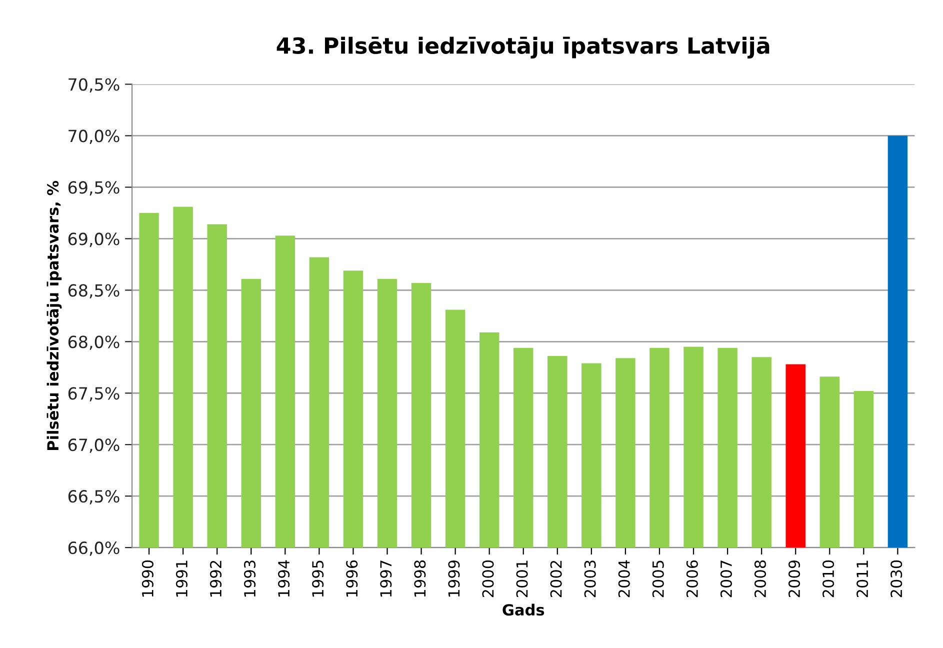  Describe the element at coordinates (692, 579) in the screenshot. I see `x-tick-label: 2006` at that location.